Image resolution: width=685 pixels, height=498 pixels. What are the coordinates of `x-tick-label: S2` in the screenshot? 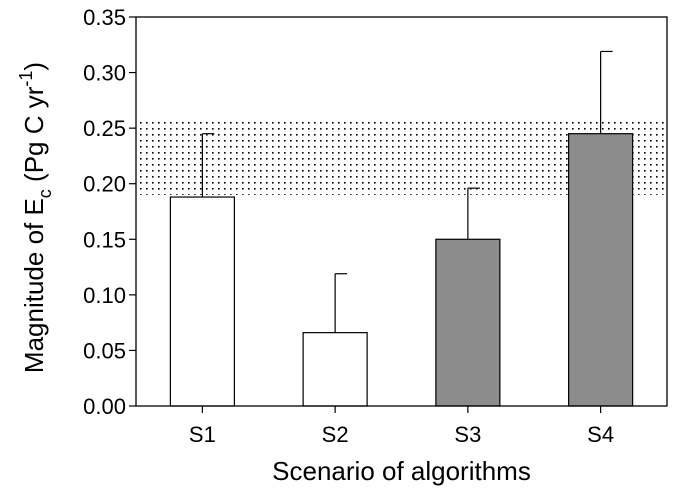 It's located at (335, 434).